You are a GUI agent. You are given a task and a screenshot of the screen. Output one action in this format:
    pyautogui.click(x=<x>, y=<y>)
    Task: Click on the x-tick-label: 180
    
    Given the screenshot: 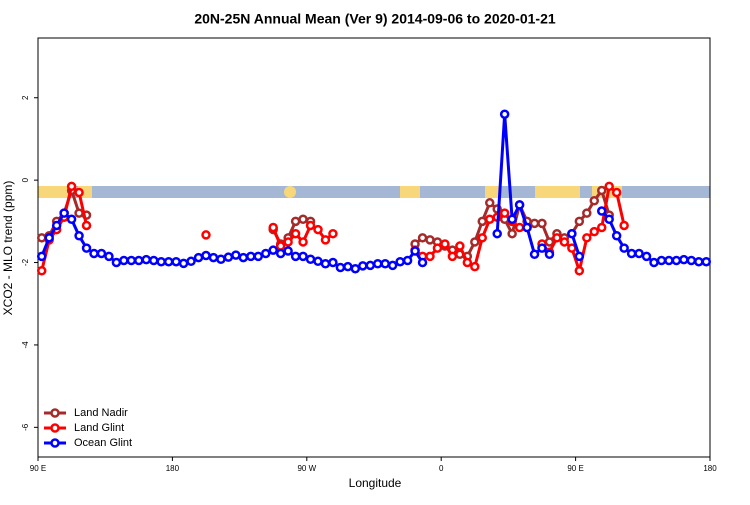 What is the action you would take?
    pyautogui.click(x=173, y=468)
    